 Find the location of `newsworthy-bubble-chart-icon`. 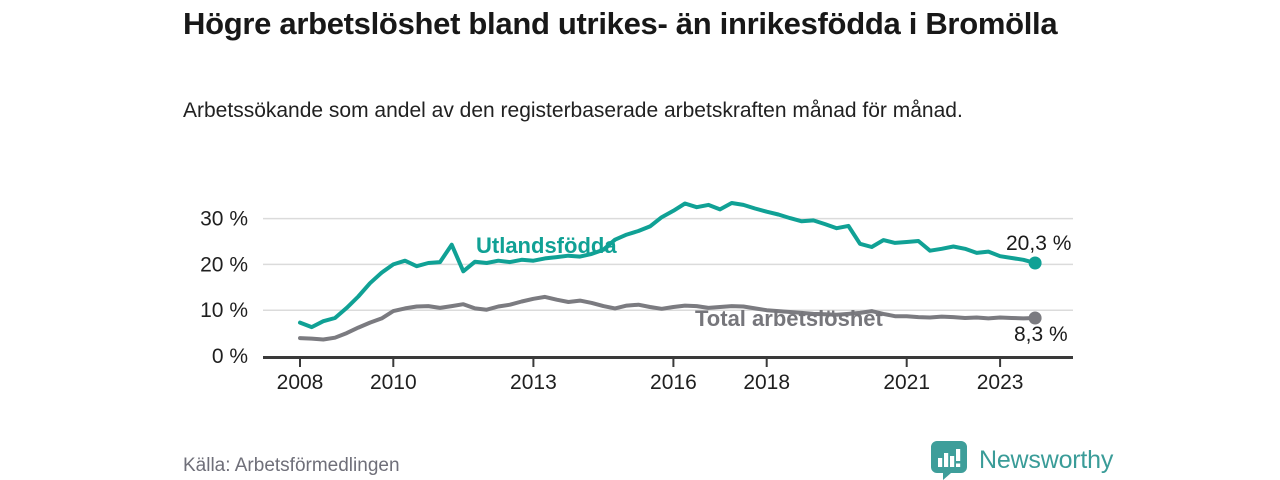

newsworthy-bubble-chart-icon is located at coordinates (949, 460).